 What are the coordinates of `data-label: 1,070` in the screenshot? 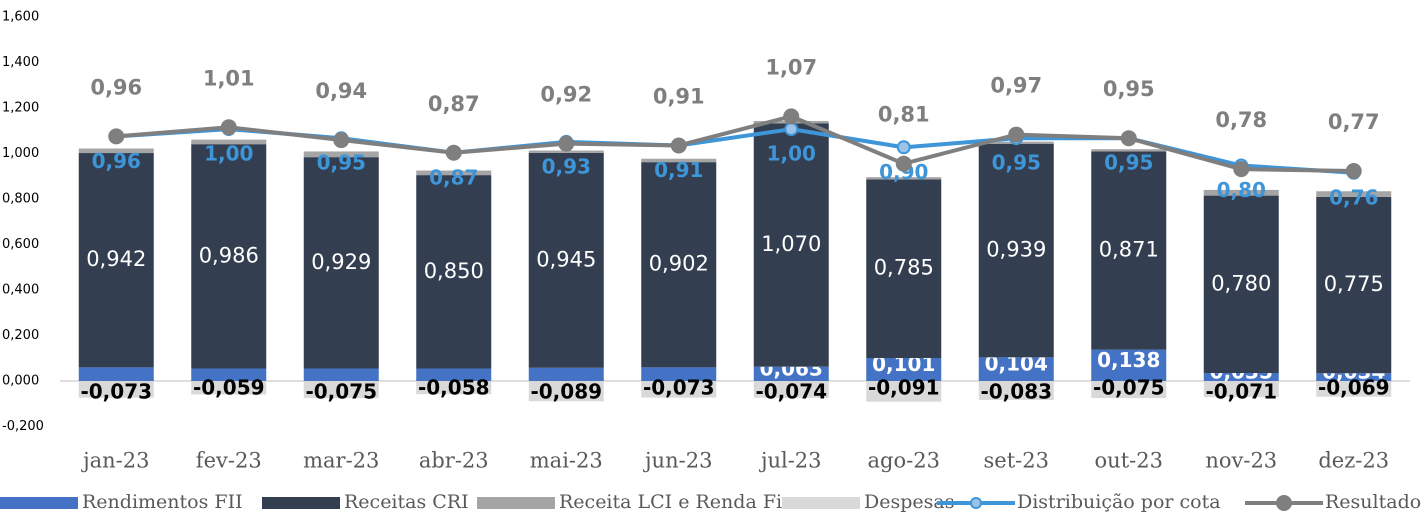 It's located at (791, 244).